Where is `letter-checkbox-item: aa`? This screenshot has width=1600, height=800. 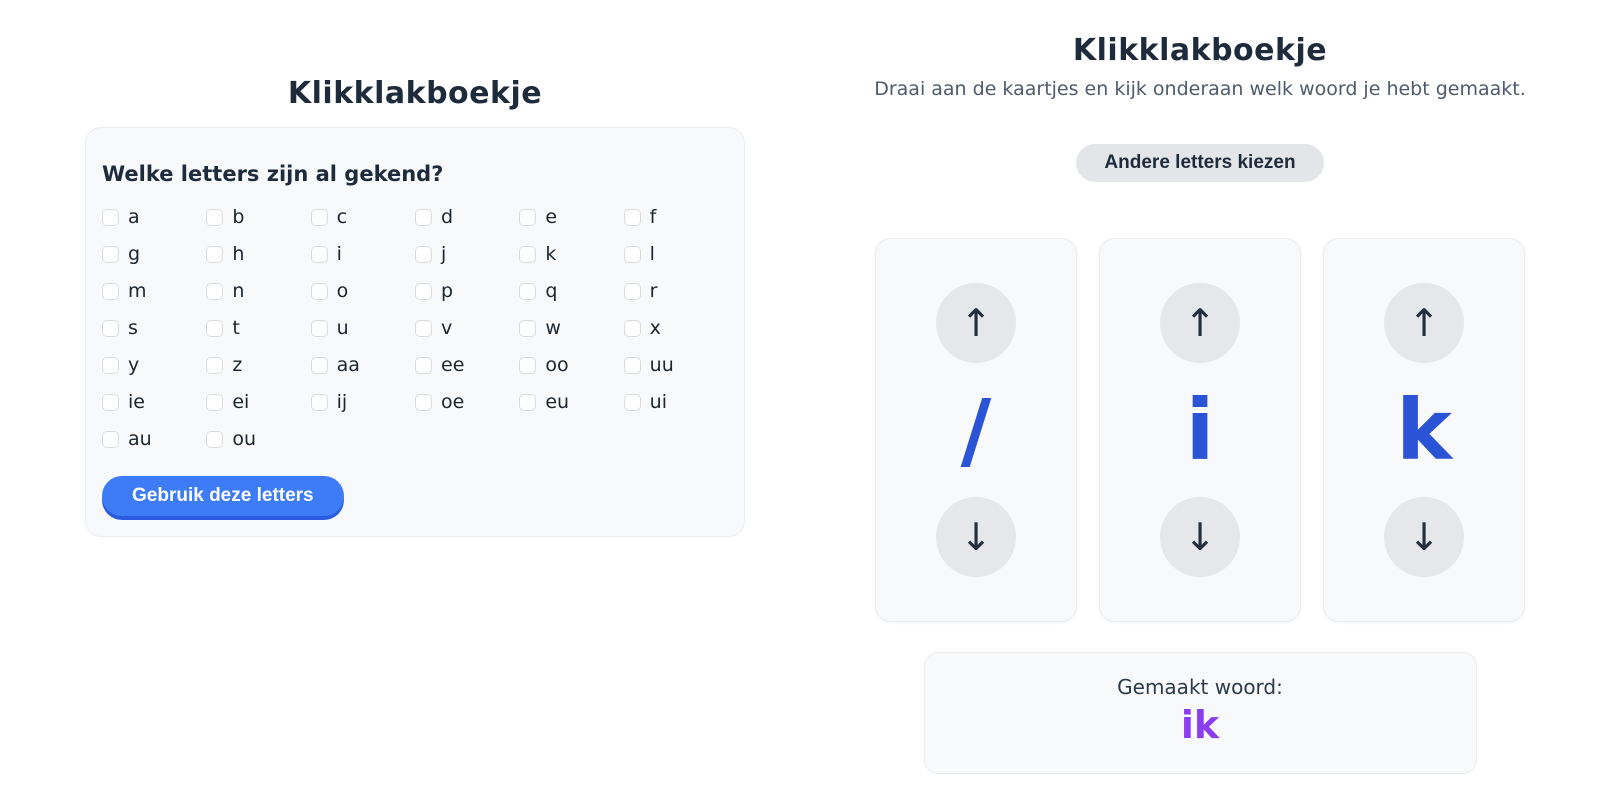
letter-checkbox-item: aa is located at coordinates (362, 365).